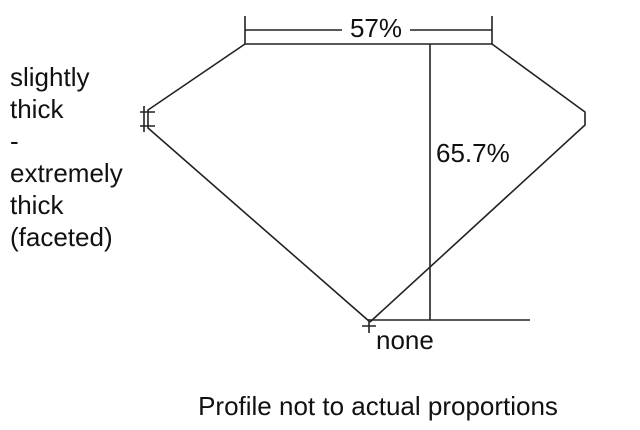 This screenshot has width=640, height=430. What do you see at coordinates (369, 326) in the screenshot?
I see `culet-marker` at bounding box center [369, 326].